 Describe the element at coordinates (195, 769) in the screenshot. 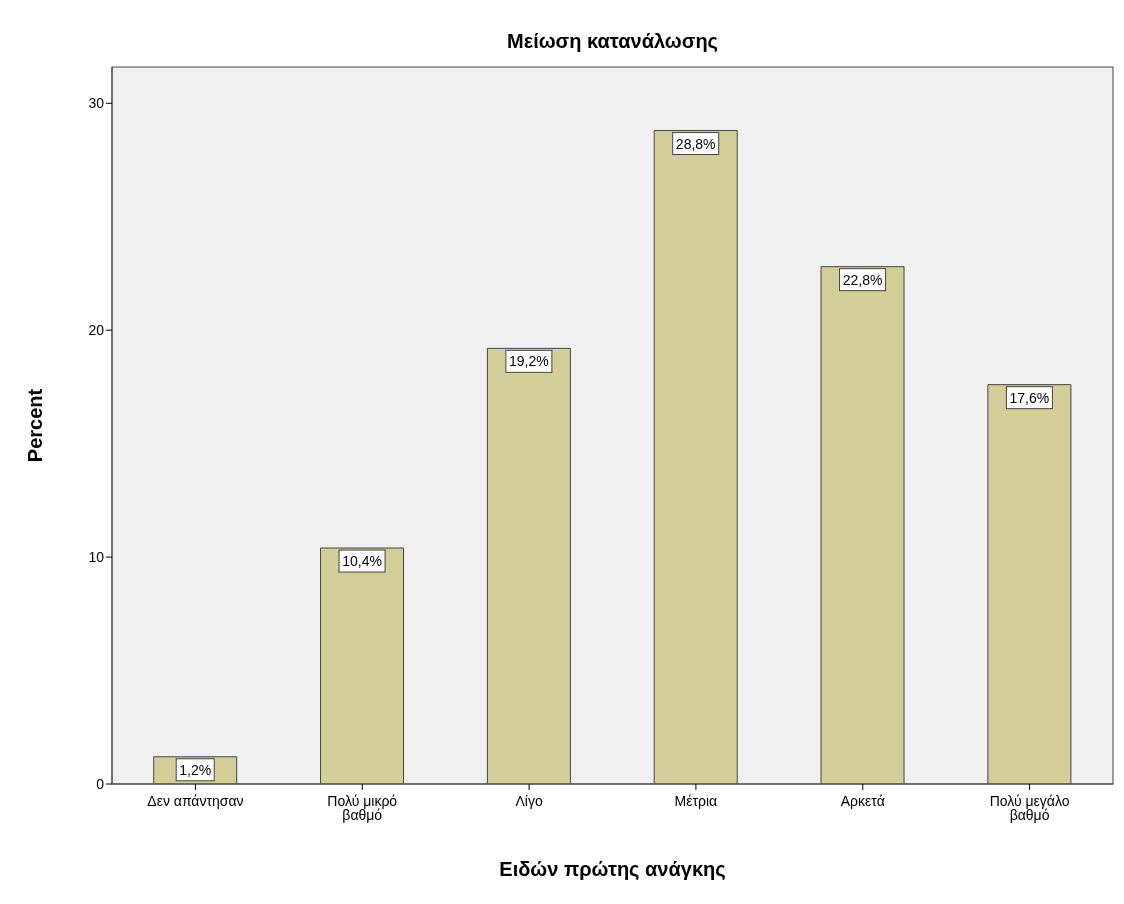

I see `data-label: 1,2%` at that location.